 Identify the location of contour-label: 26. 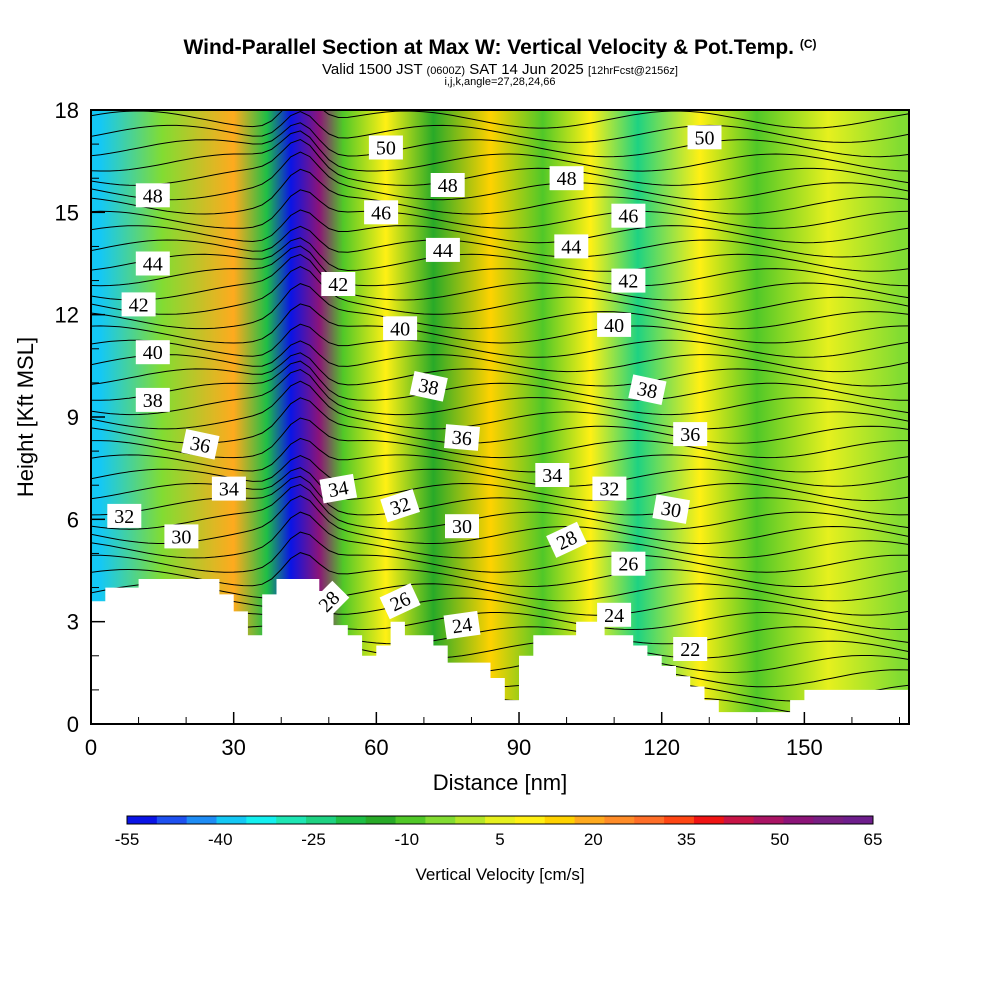
(628, 563).